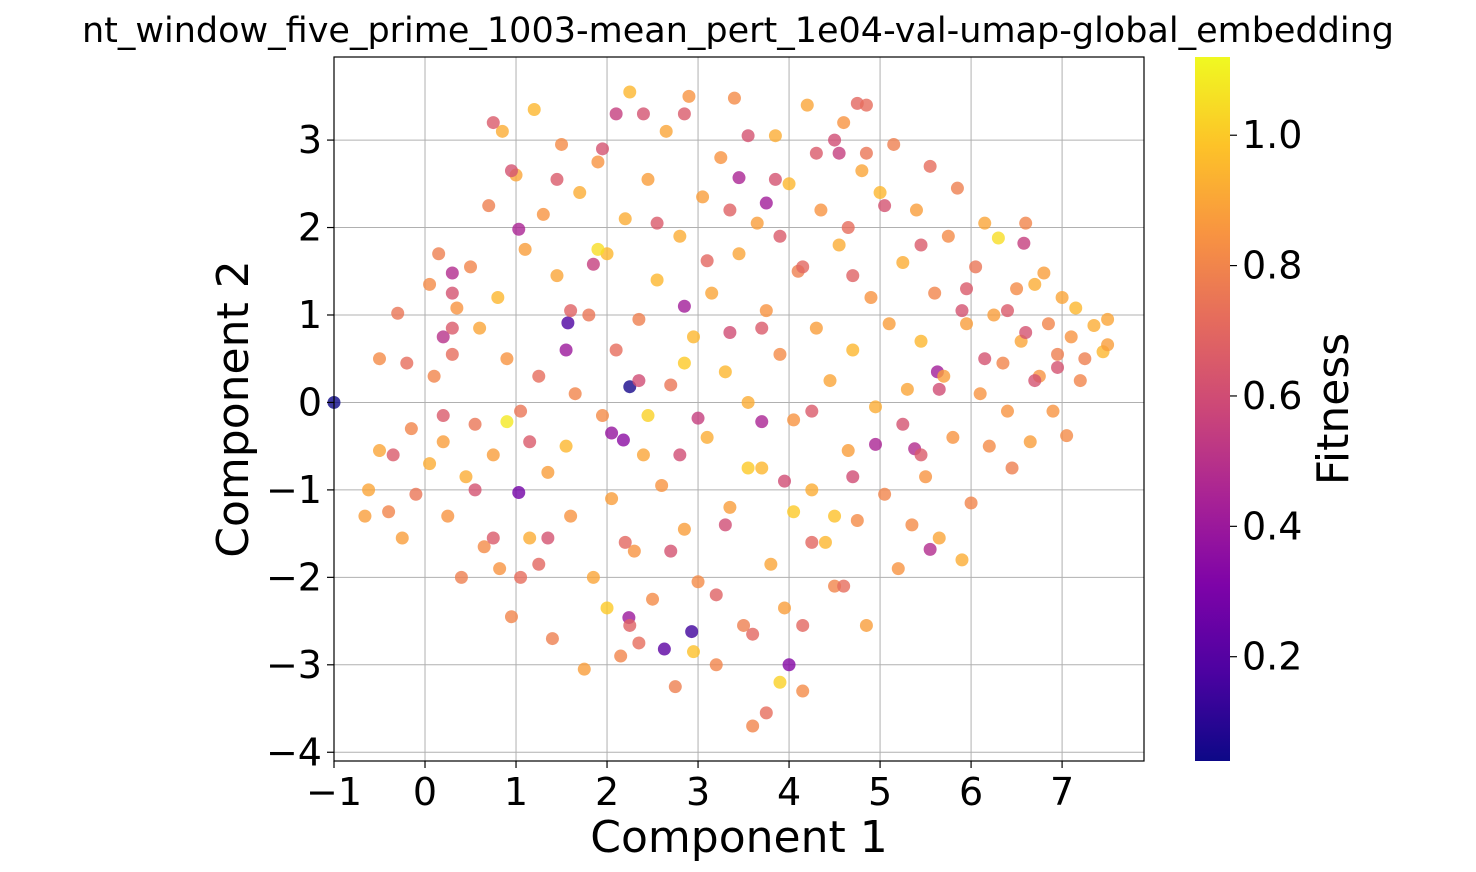 This screenshot has width=1476, height=872. What do you see at coordinates (1272, 396) in the screenshot?
I see `colorbar-tick-label: 0.6` at bounding box center [1272, 396].